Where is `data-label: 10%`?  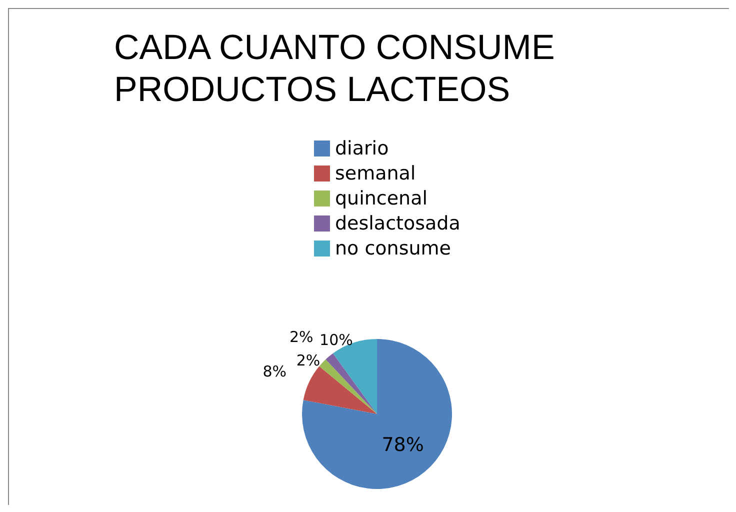 data-label: 10% is located at coordinates (336, 339).